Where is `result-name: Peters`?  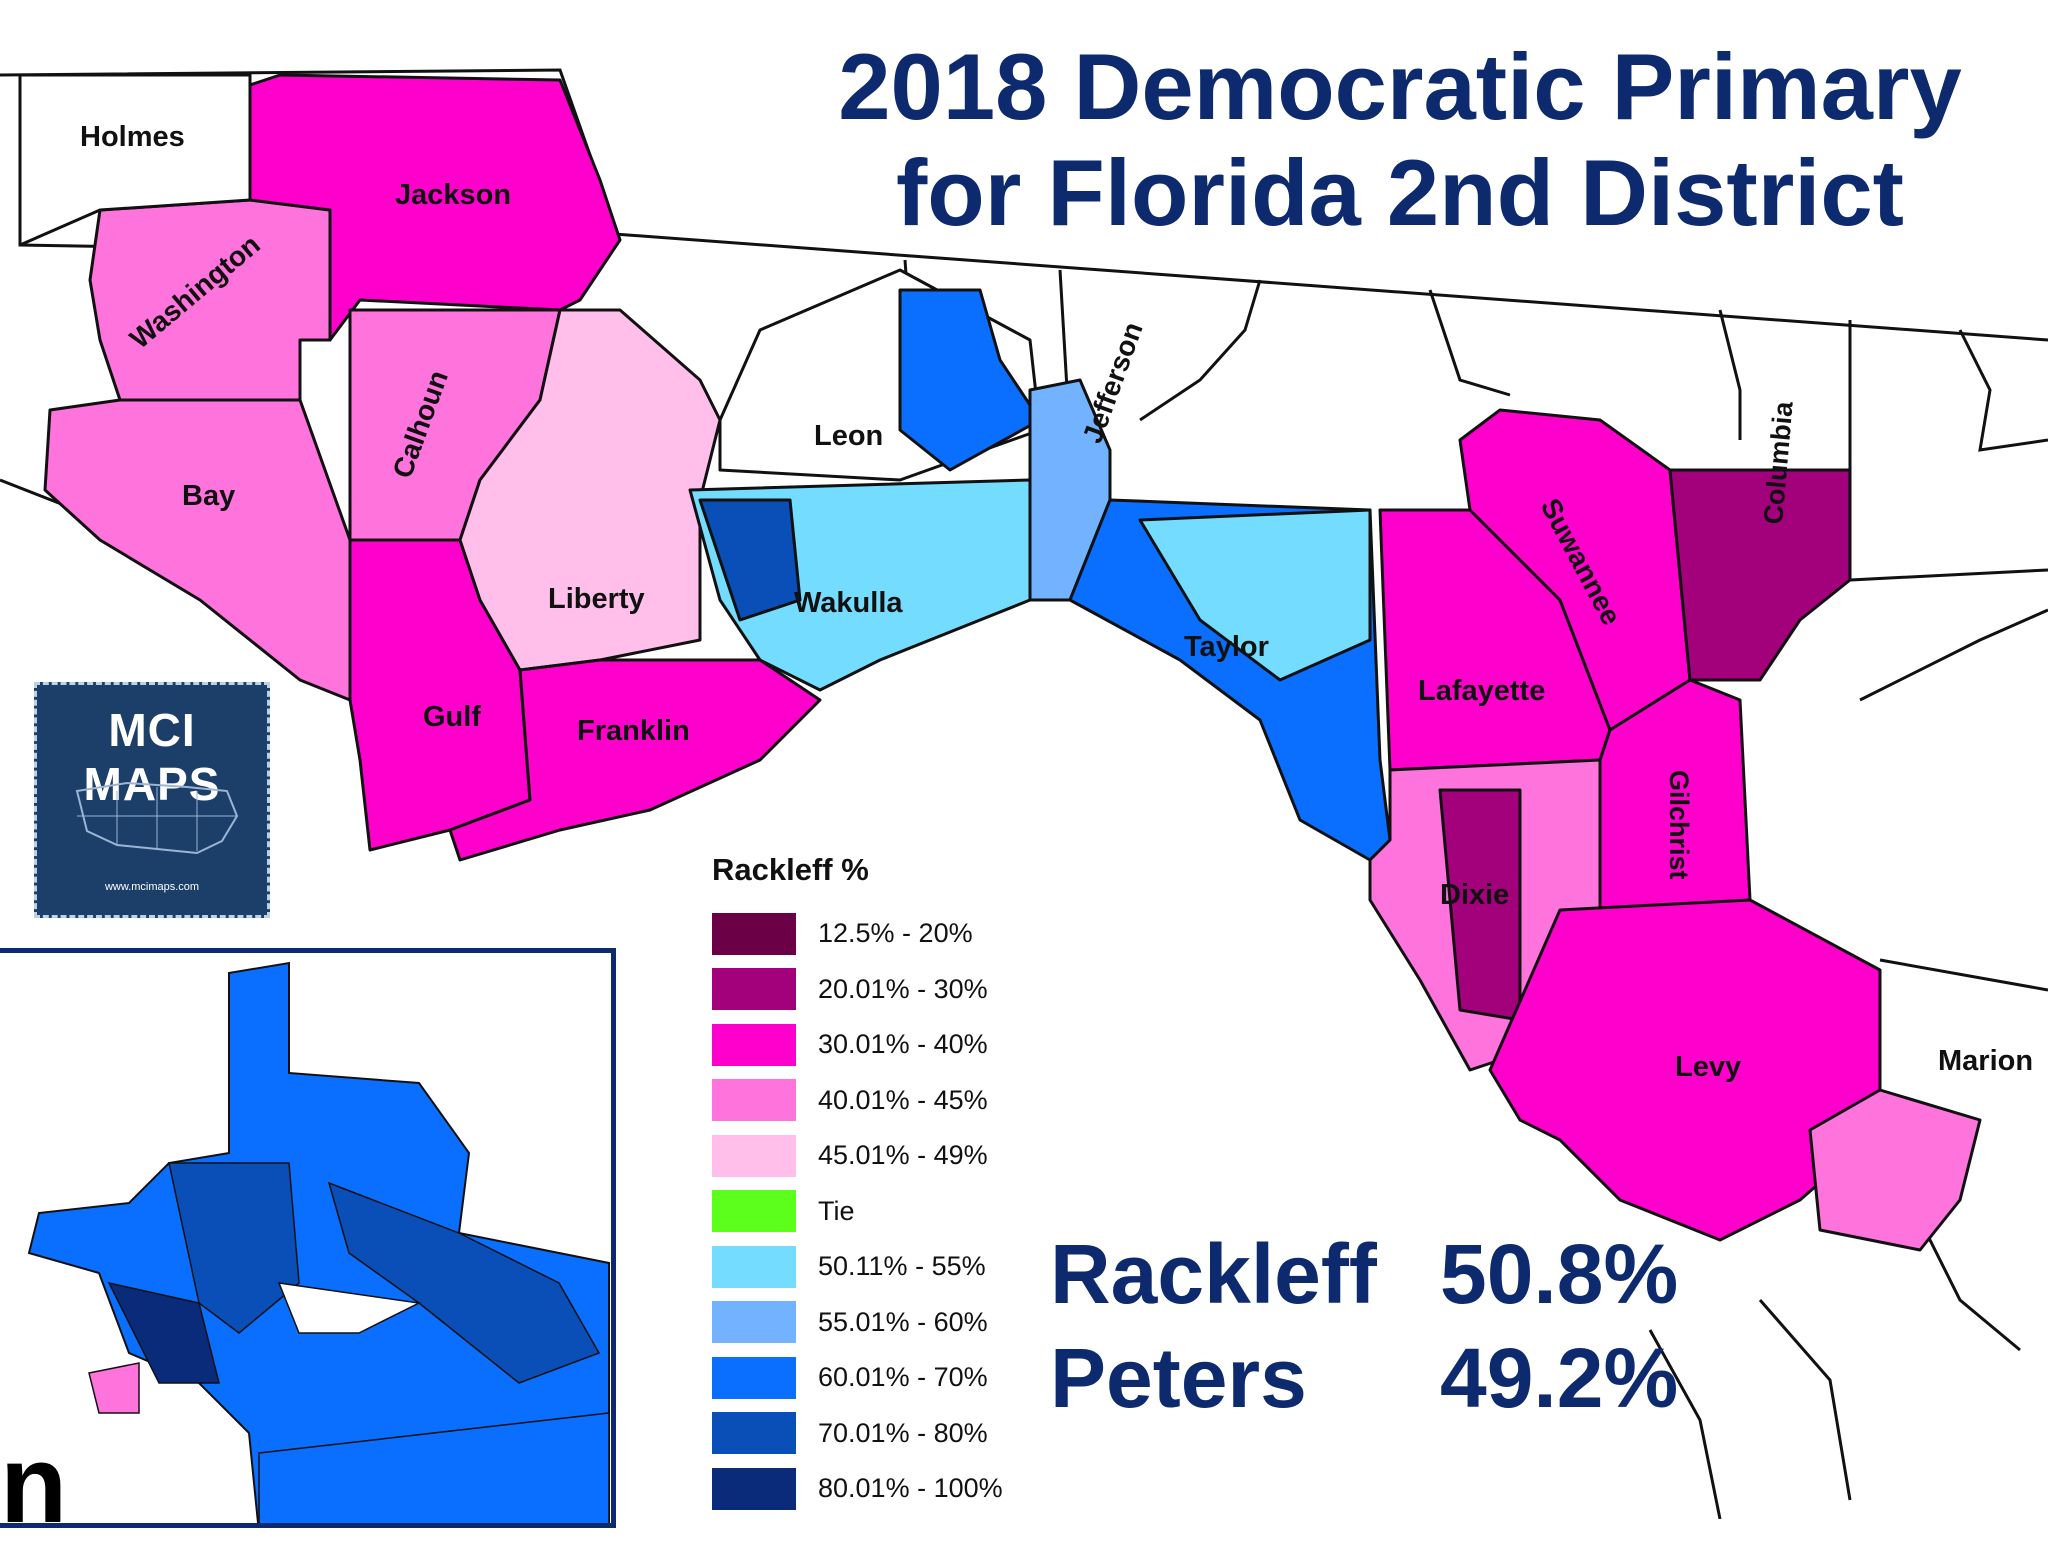
result-name: Peters is located at coordinates (1178, 1378).